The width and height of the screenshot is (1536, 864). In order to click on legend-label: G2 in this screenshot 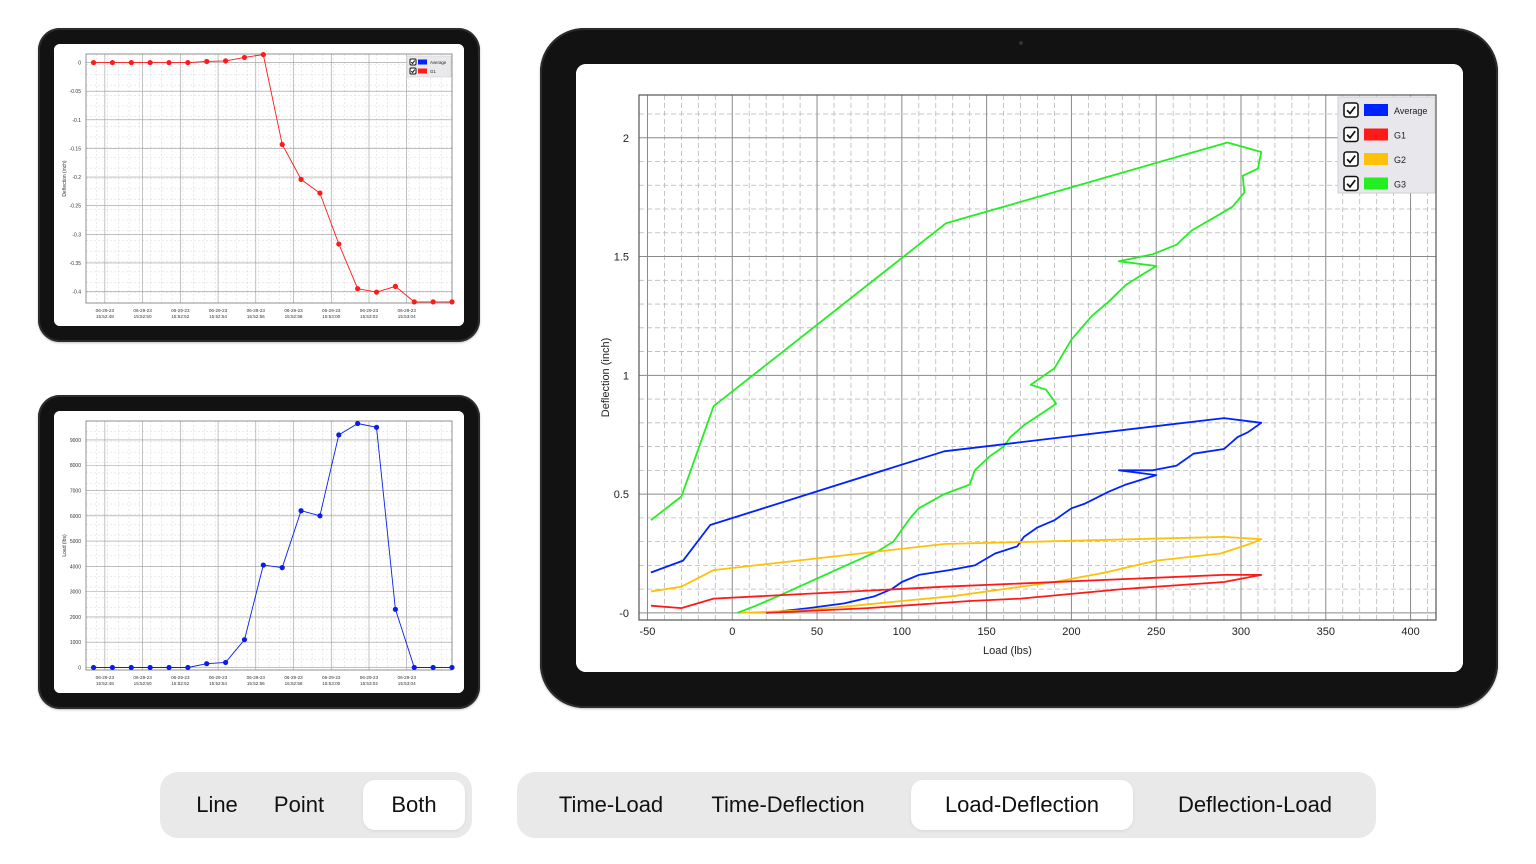, I will do `click(1400, 160)`.